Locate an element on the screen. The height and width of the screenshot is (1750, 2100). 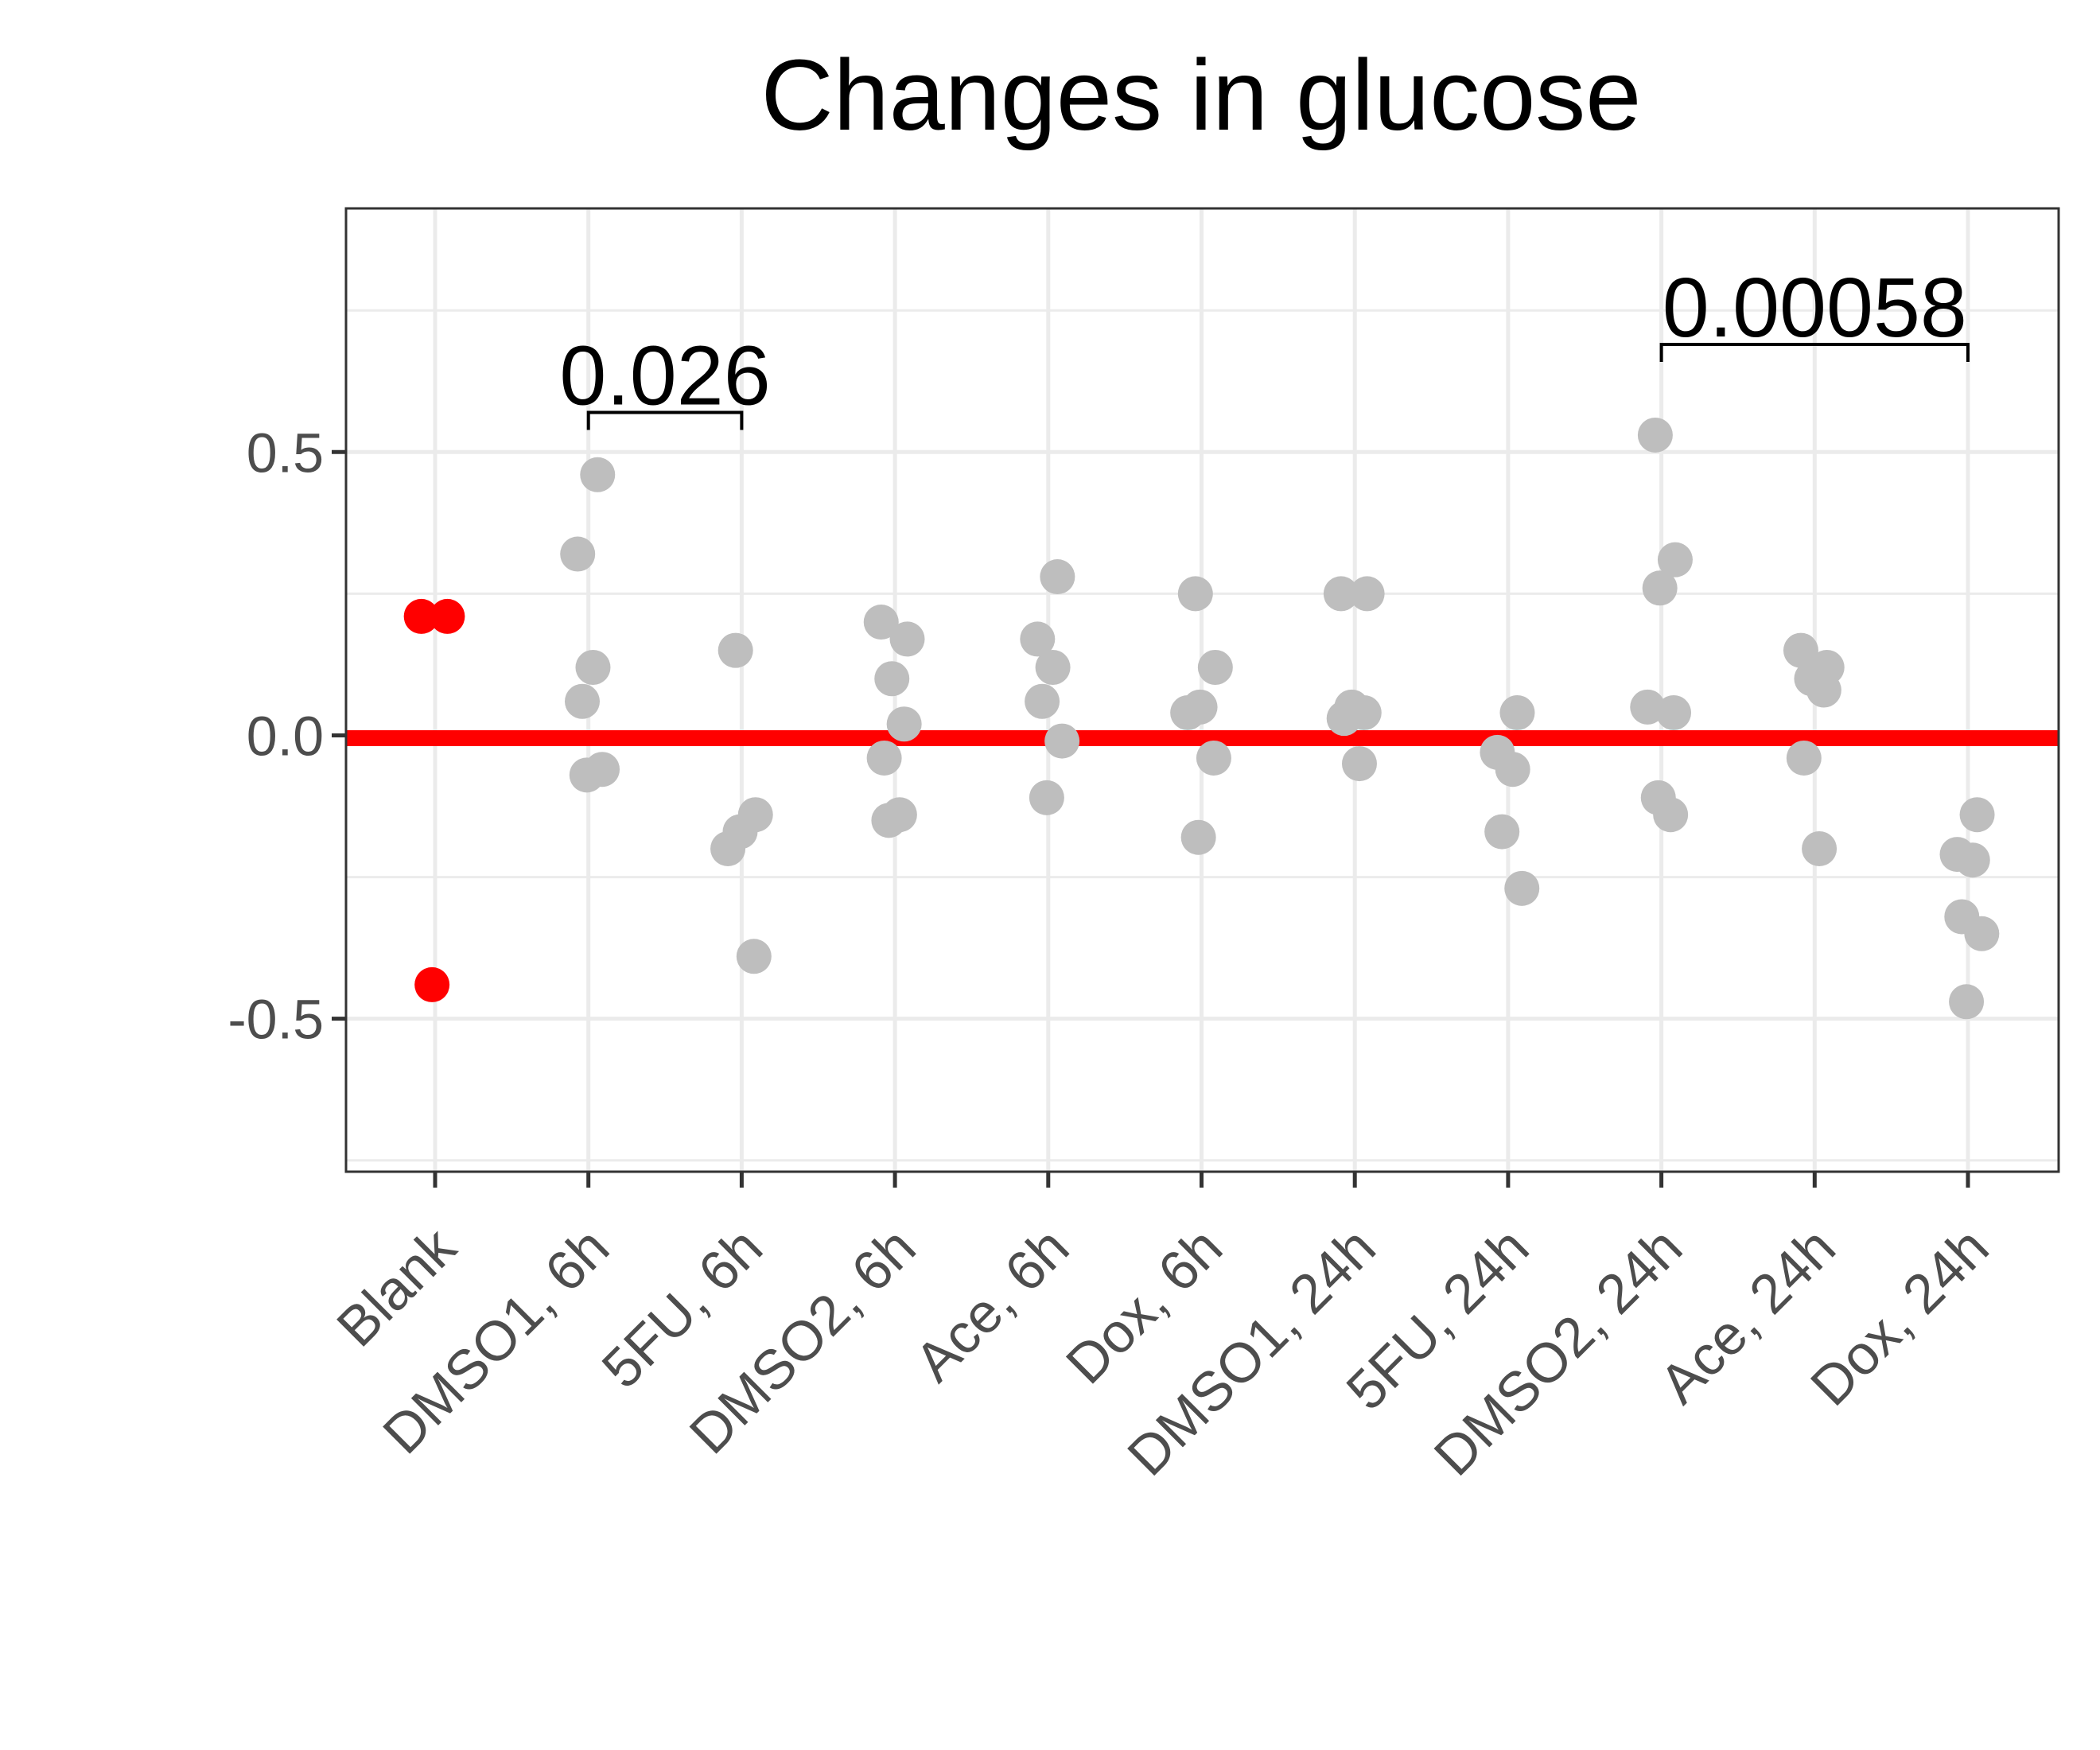
y-tick-label: 0.0 is located at coordinates (285, 736).